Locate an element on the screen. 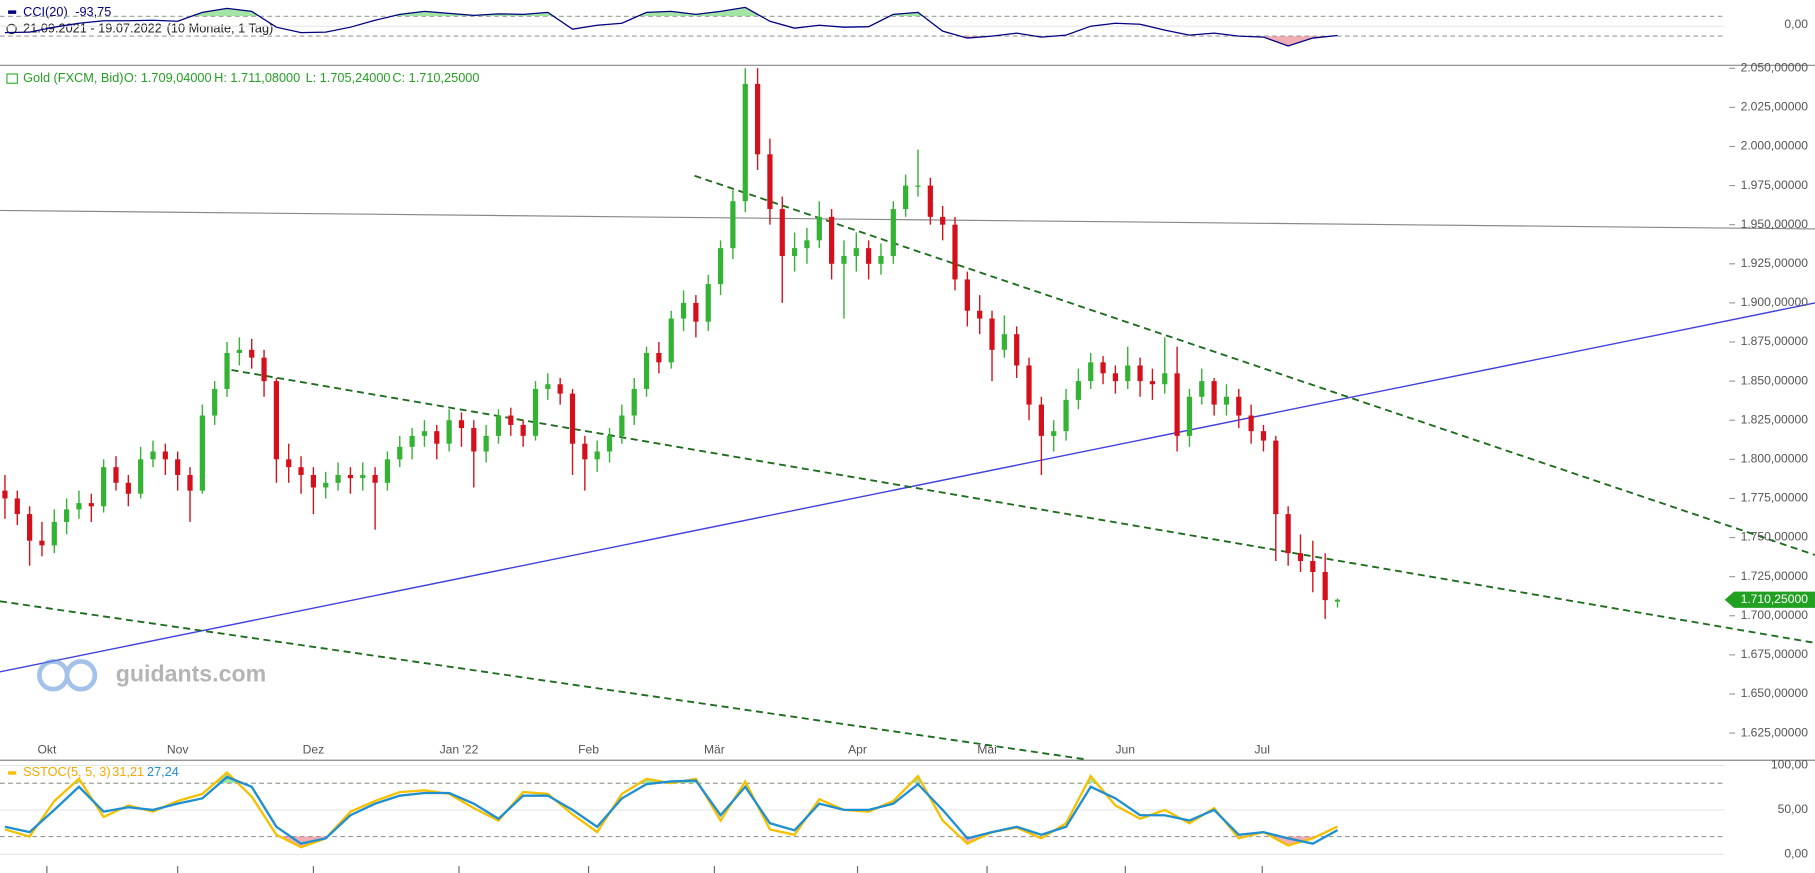 Image resolution: width=1815 pixels, height=873 pixels. y-tick-label: 2.000,00000 is located at coordinates (1775, 146).